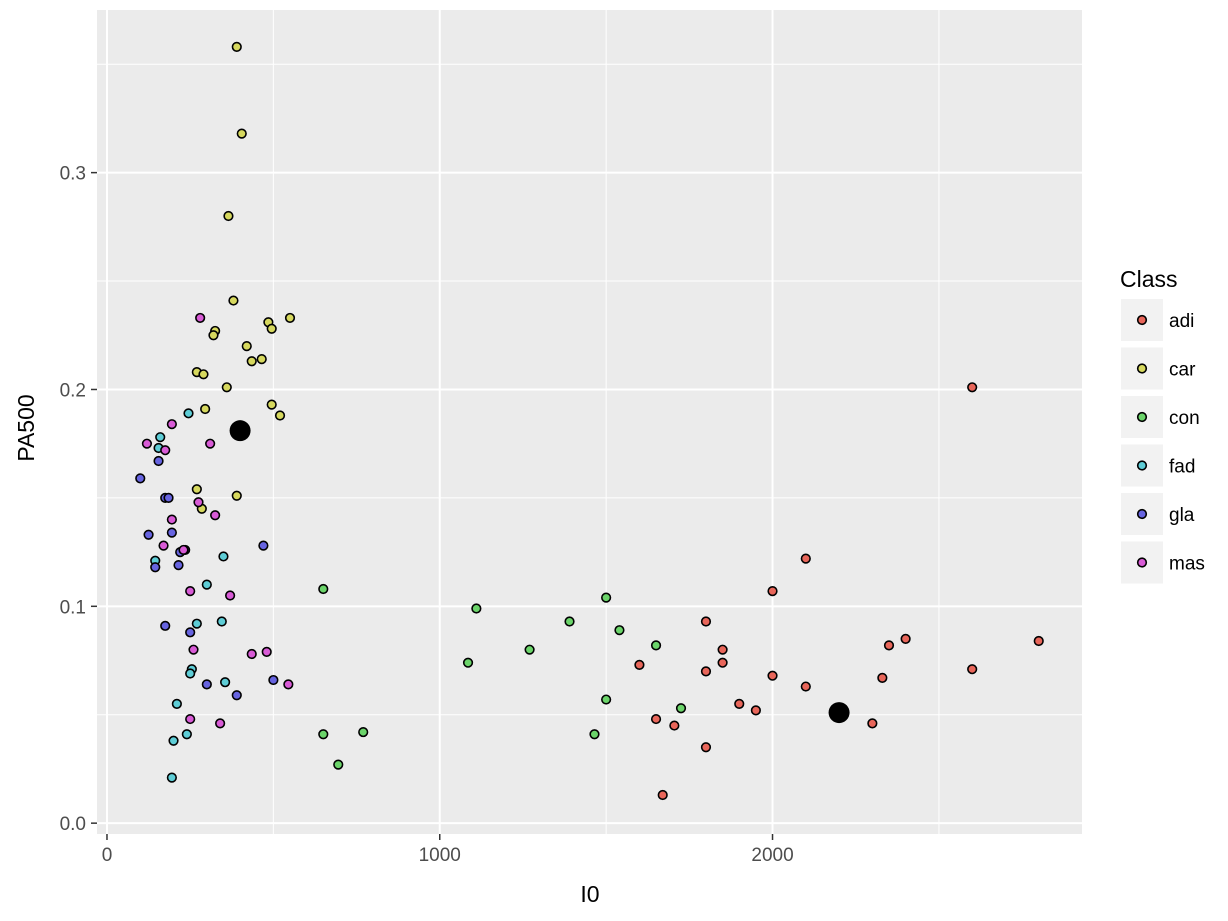 Image resolution: width=1228 pixels, height=921 pixels. I want to click on x-axis-ticks: 0 1000 2000, so click(448, 850).